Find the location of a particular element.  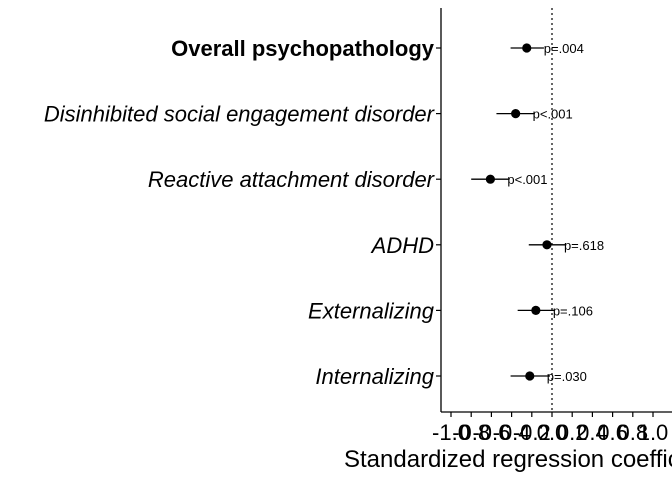

x-tick-label: 0.4 is located at coordinates (592, 432).